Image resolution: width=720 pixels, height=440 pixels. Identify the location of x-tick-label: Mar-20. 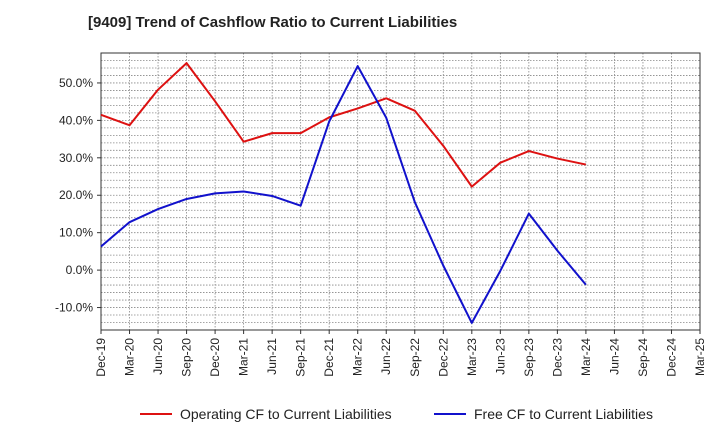
(130, 357).